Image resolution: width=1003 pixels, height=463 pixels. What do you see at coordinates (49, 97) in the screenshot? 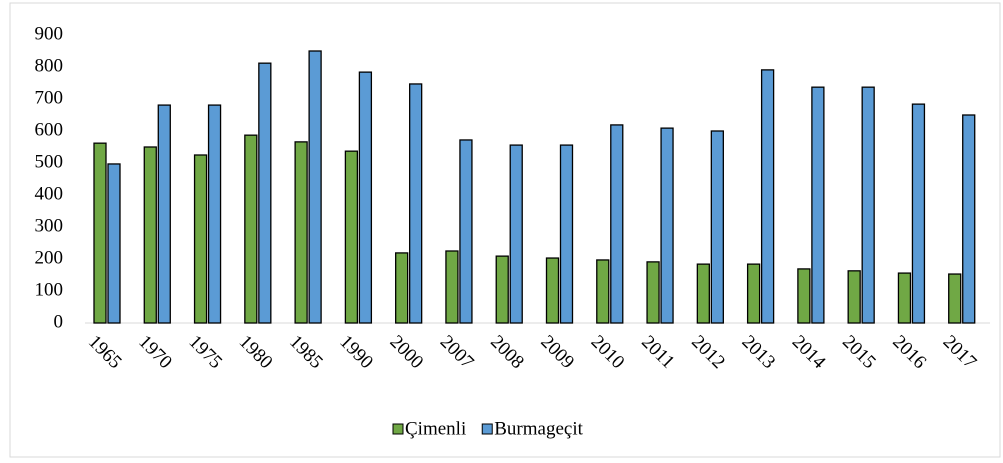
I see `y-tick-label: 700` at bounding box center [49, 97].